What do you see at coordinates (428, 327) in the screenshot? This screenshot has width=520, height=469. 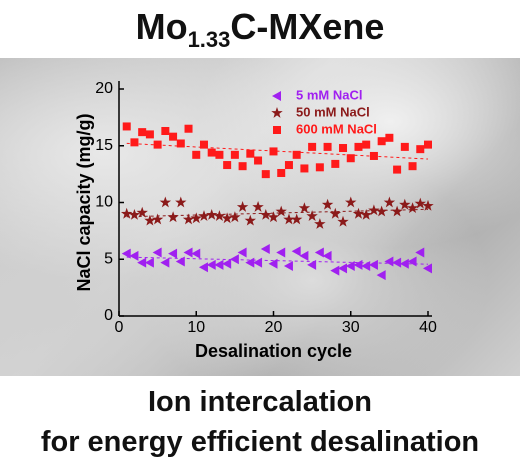 I see `x-tick-label: 40` at bounding box center [428, 327].